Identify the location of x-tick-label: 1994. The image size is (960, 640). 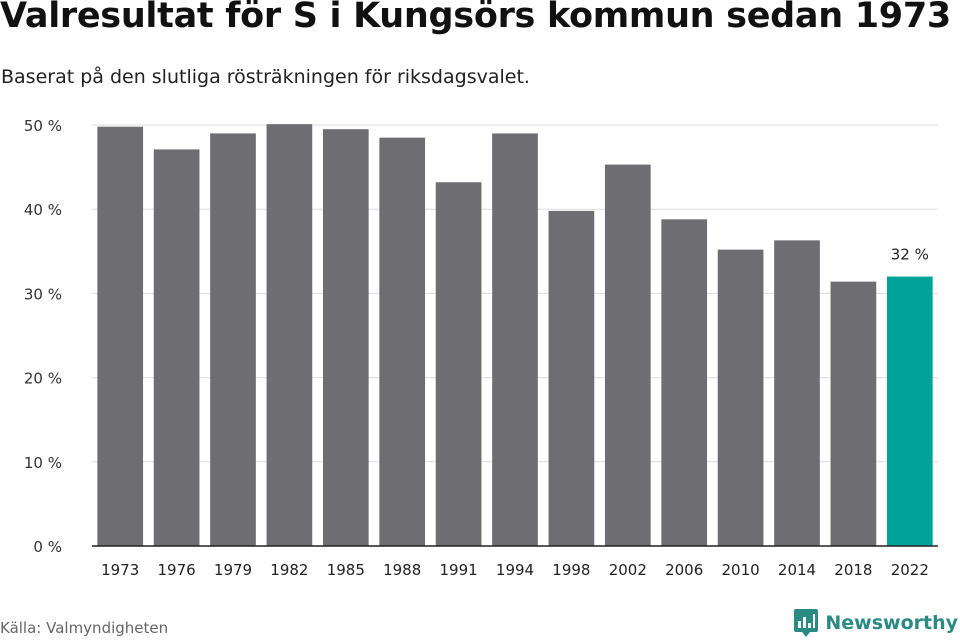
(515, 570).